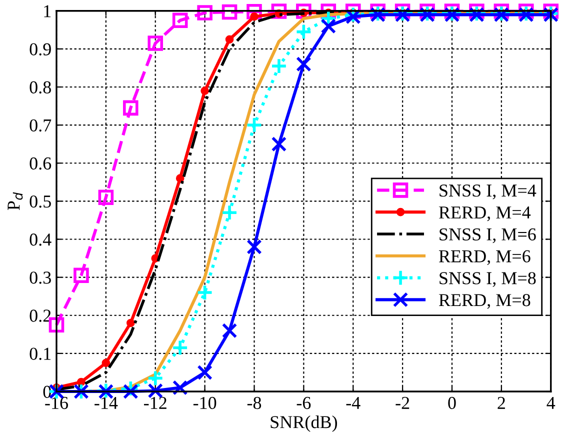 This screenshot has width=565, height=435. I want to click on y-tick-label: 0.4, so click(41, 240).